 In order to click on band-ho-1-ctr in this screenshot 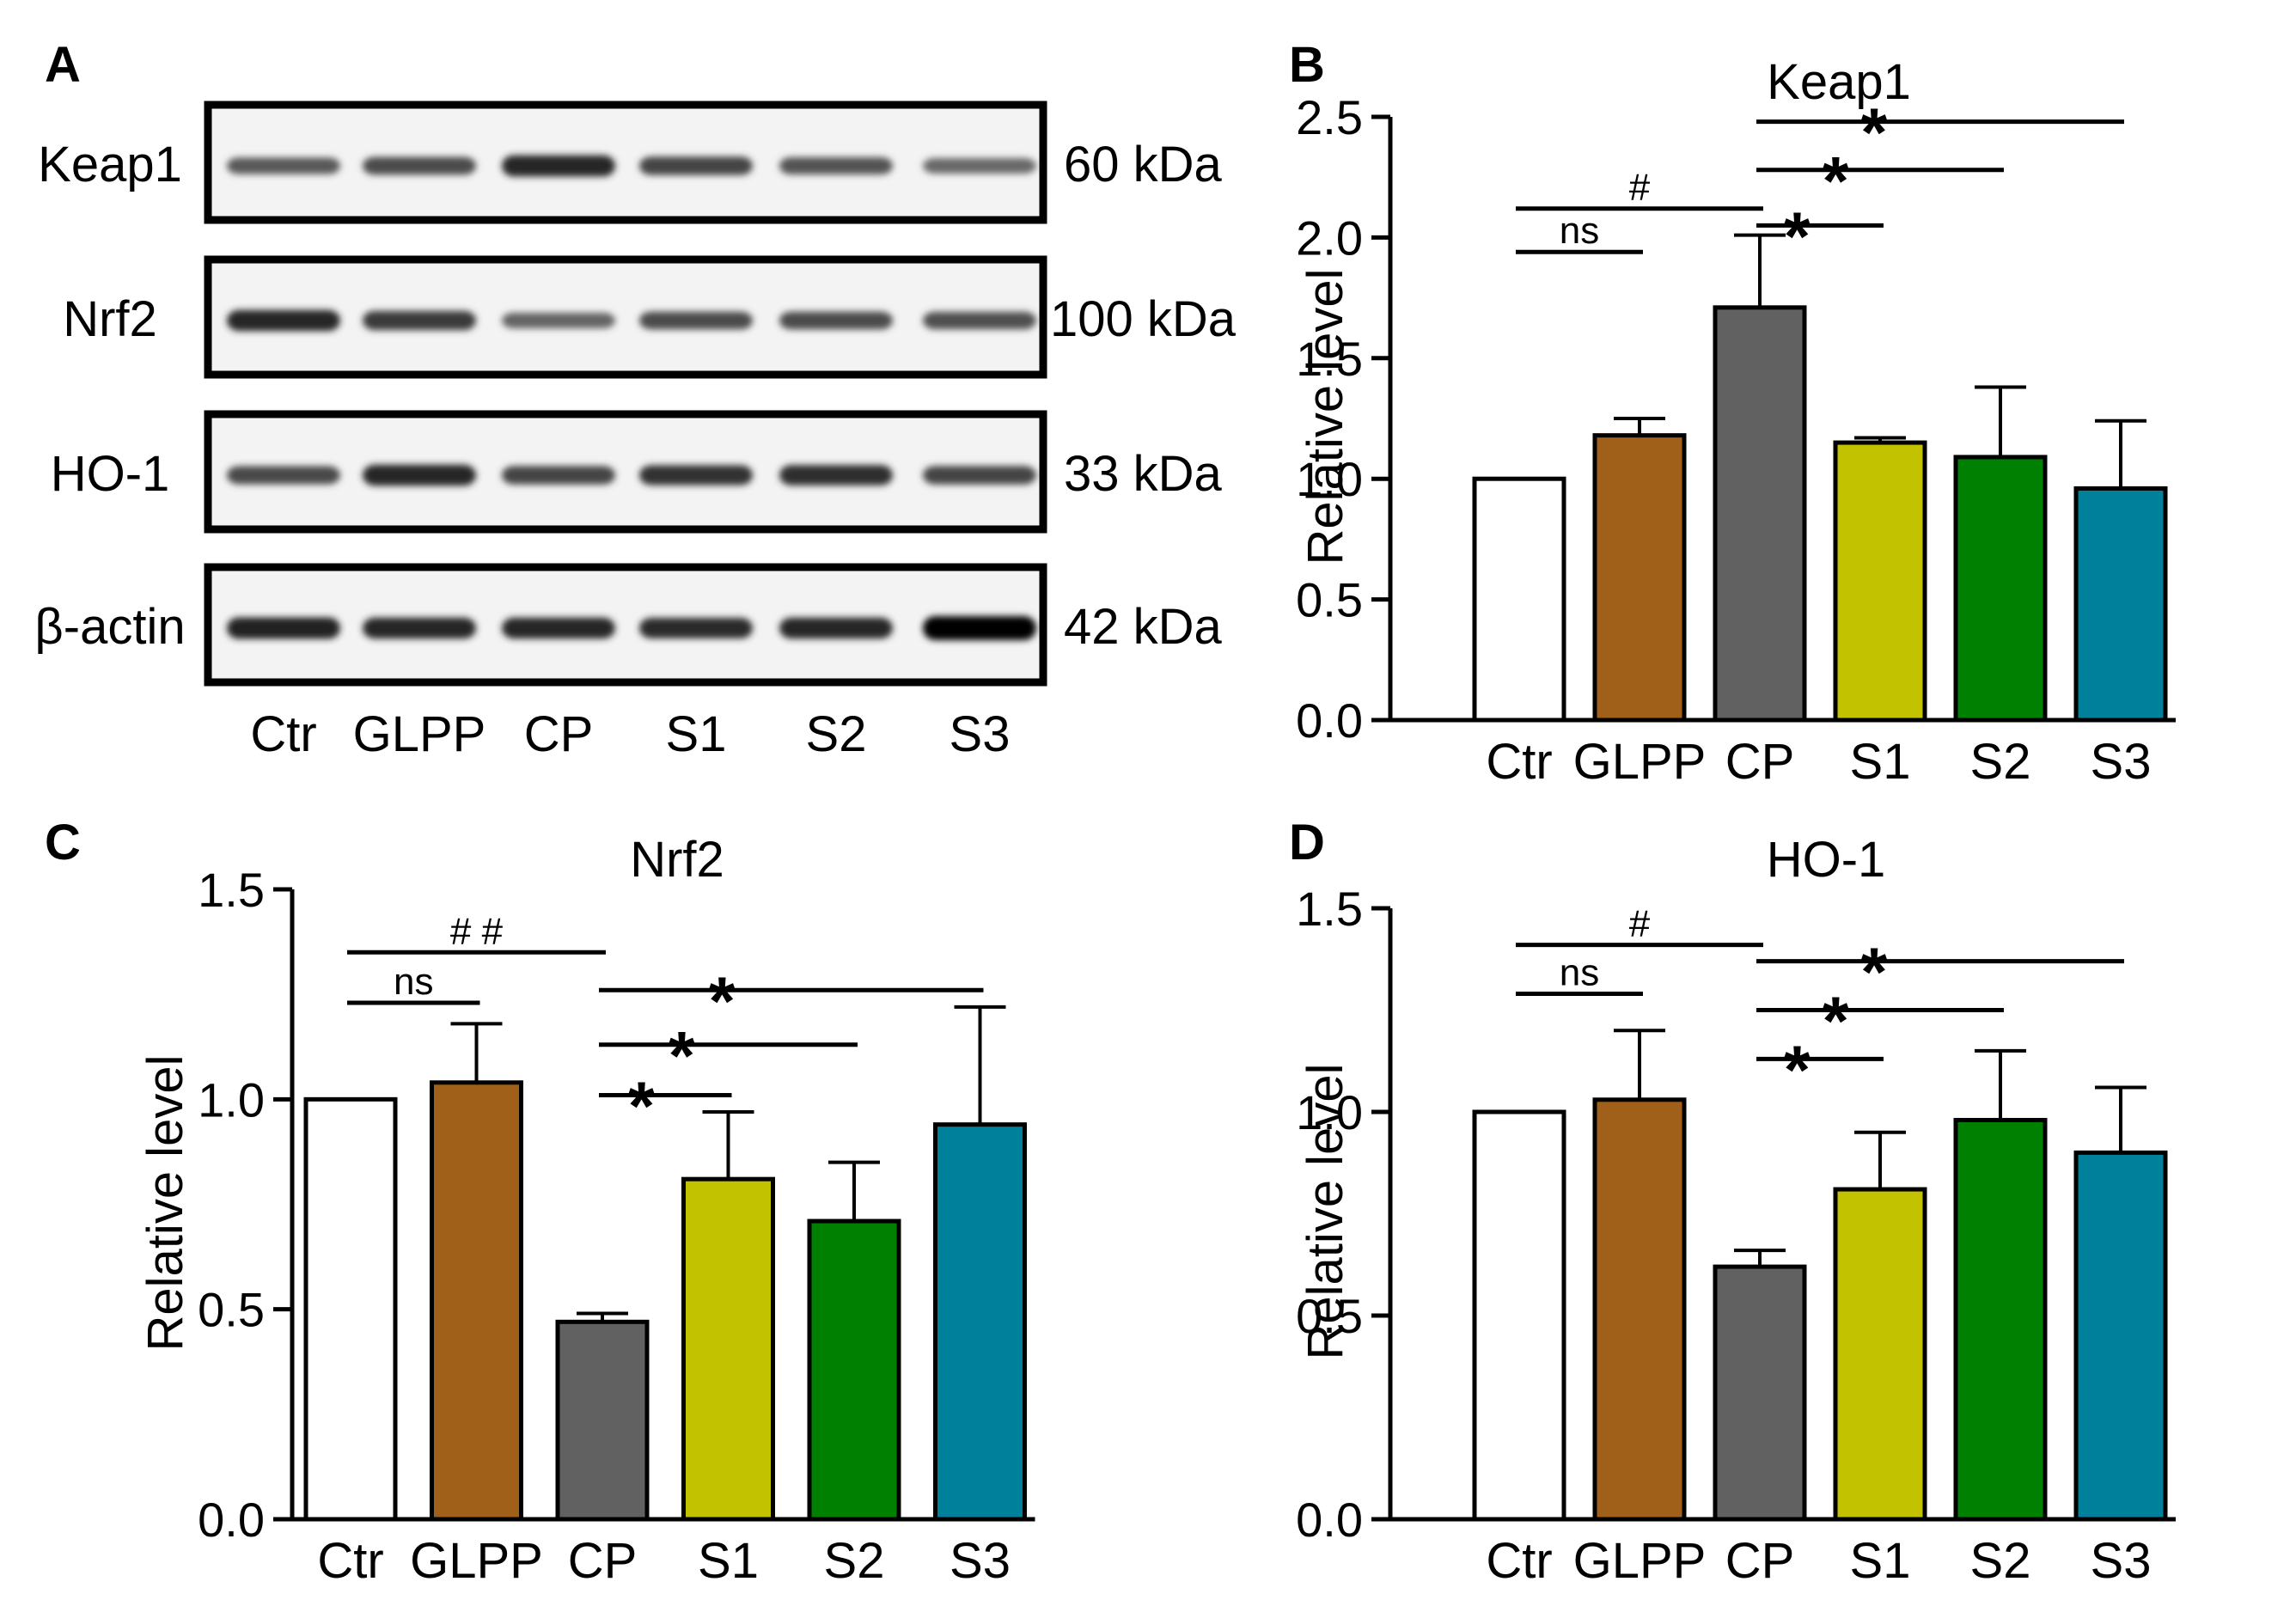, I will do `click(283, 476)`.